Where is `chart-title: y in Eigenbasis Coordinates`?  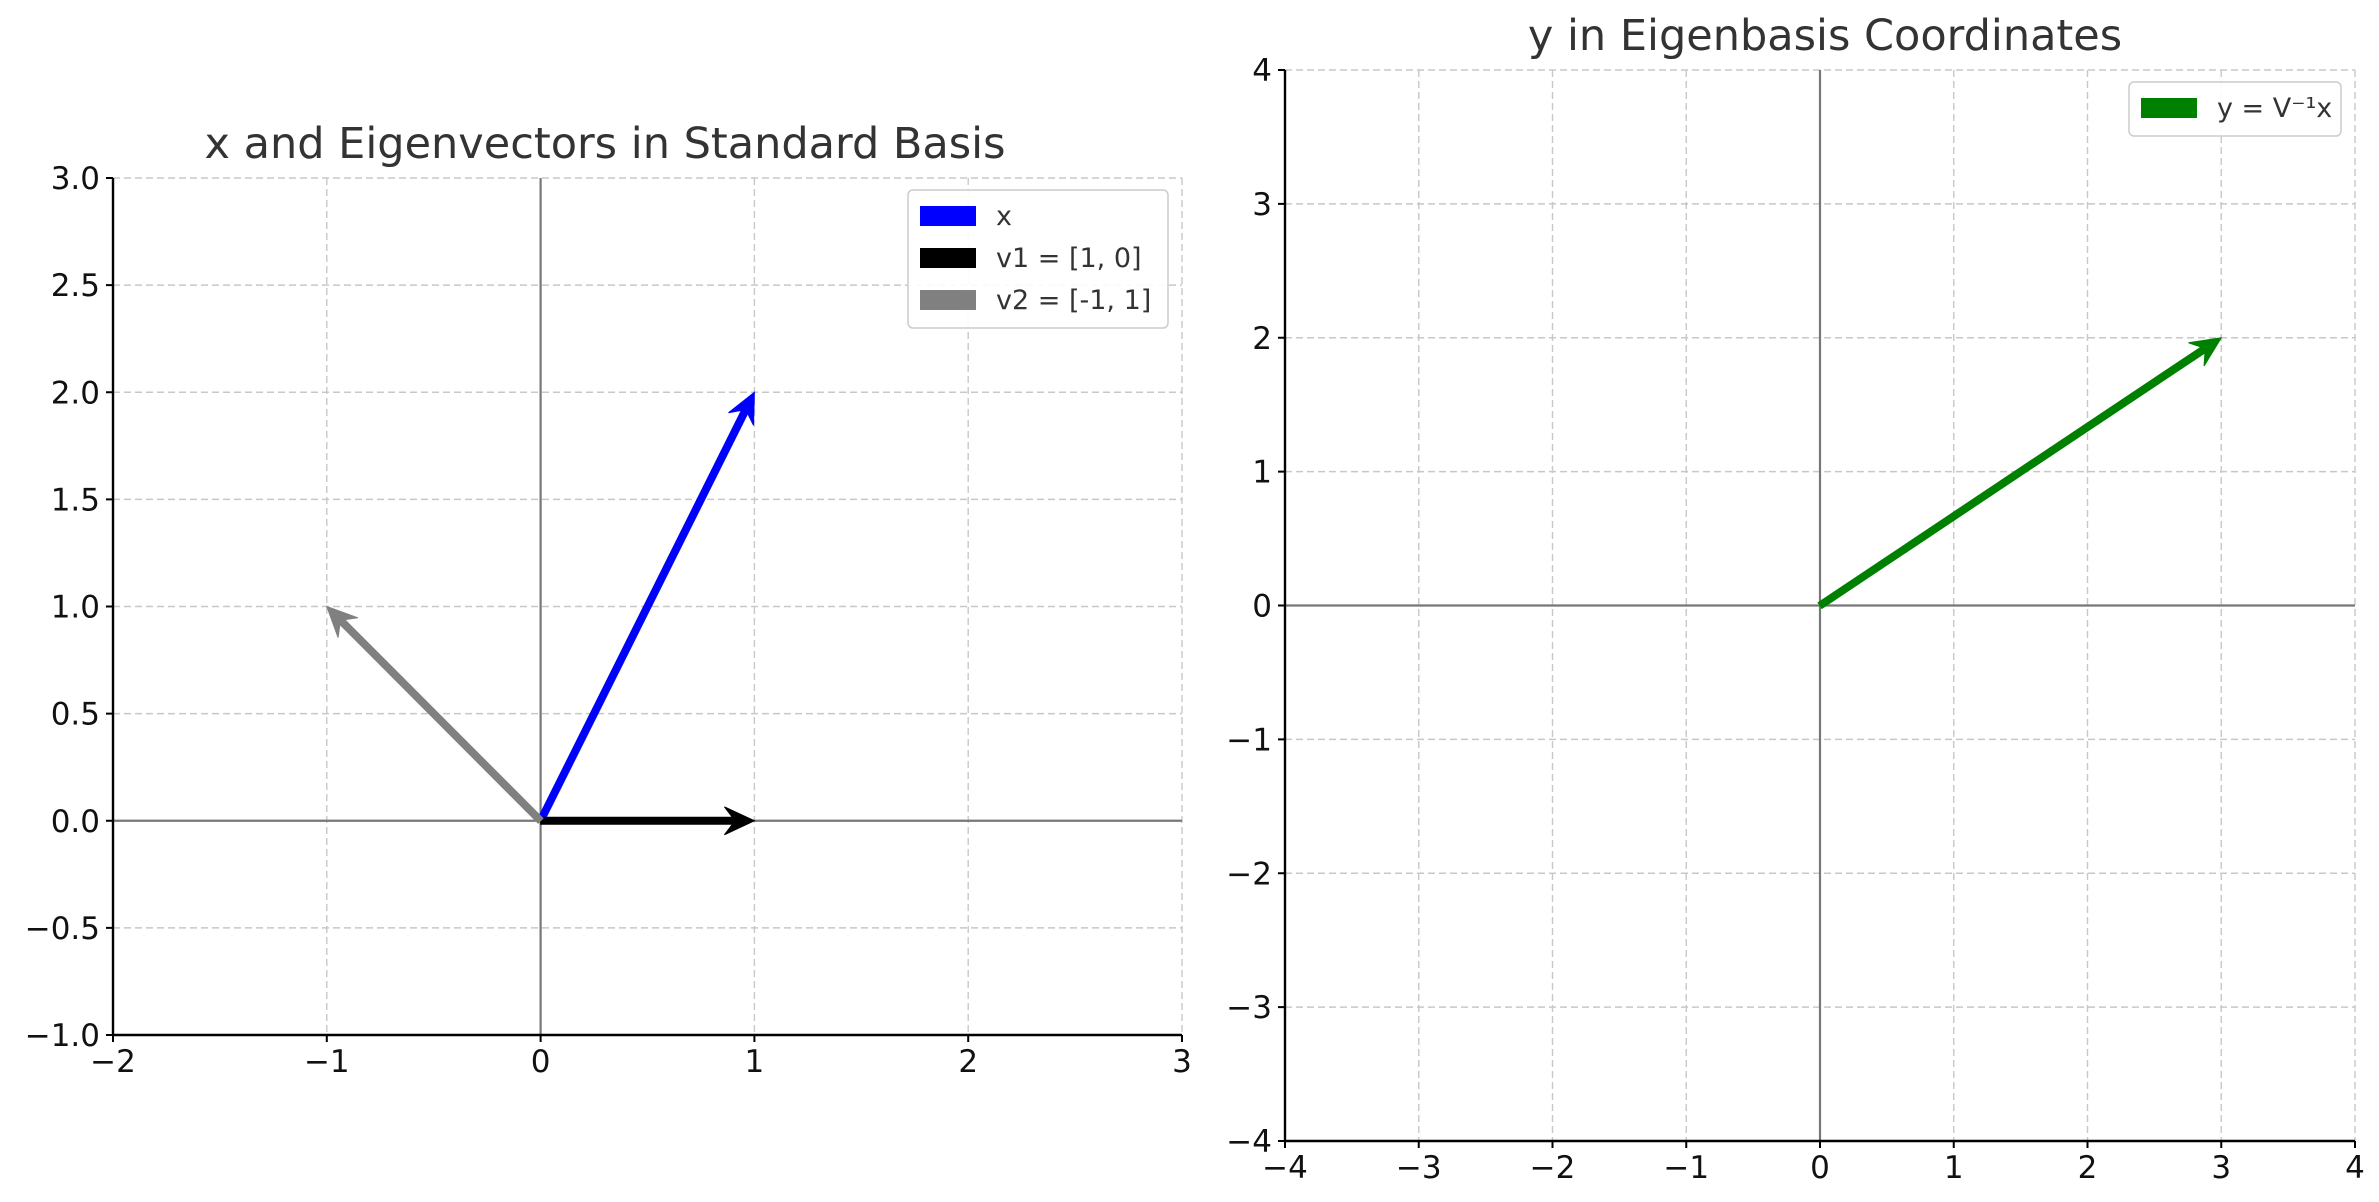
chart-title: y in Eigenbasis Coordinates is located at coordinates (1825, 36).